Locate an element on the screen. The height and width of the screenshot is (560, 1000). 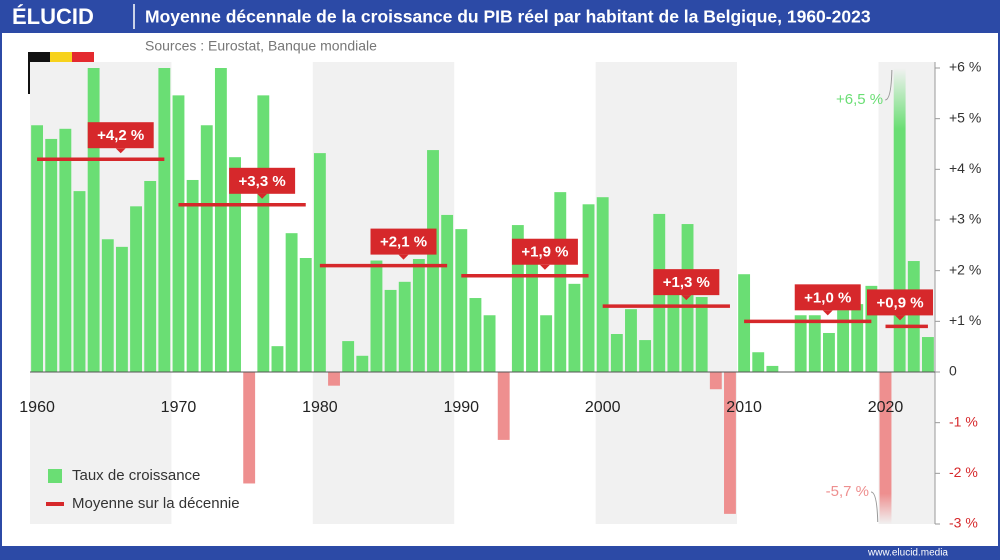
x-tick-label: 2020 is located at coordinates (886, 407).